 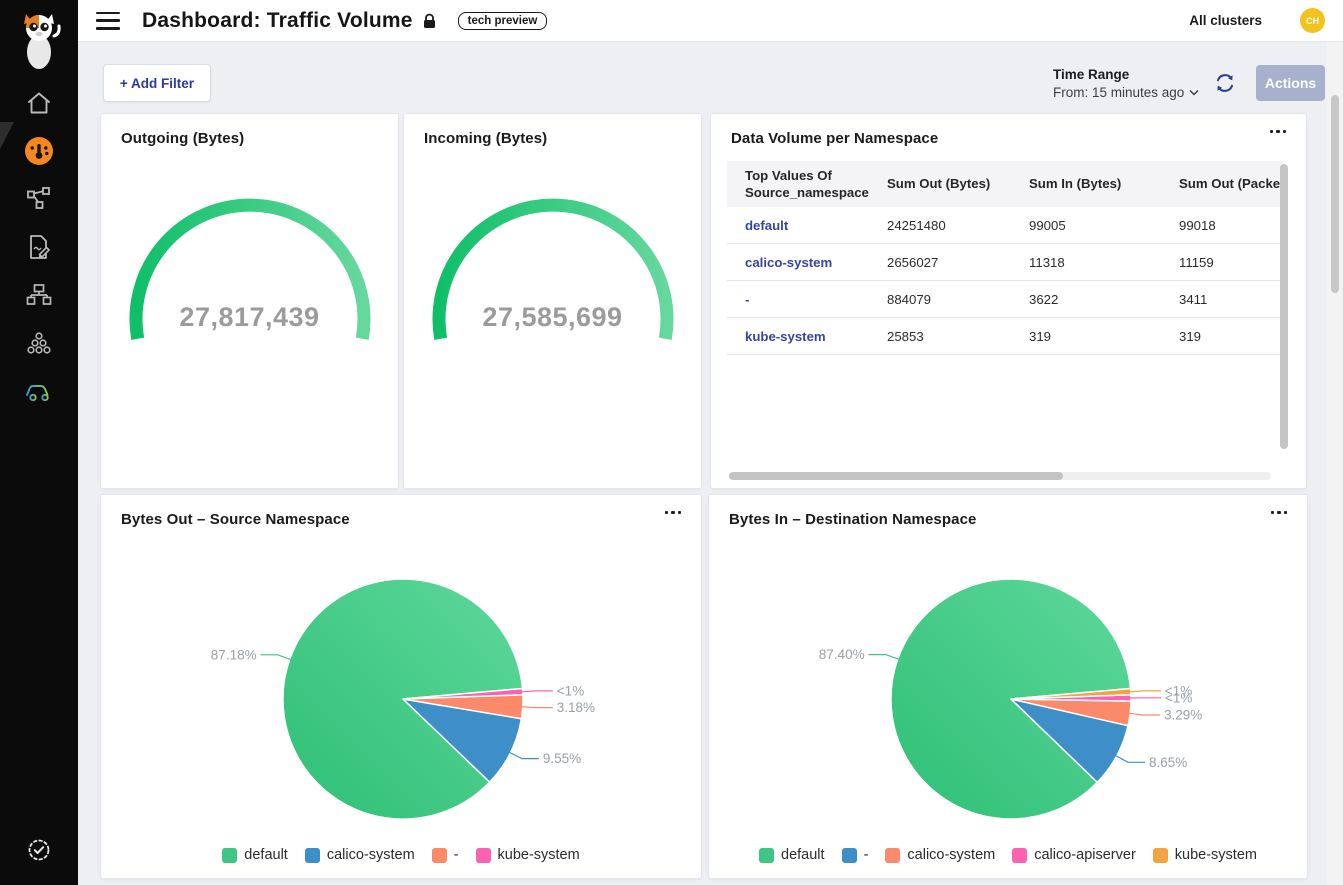 I want to click on incoming-bytes-card: Incoming (Bytes) 27,585,699, so click(x=552, y=301).